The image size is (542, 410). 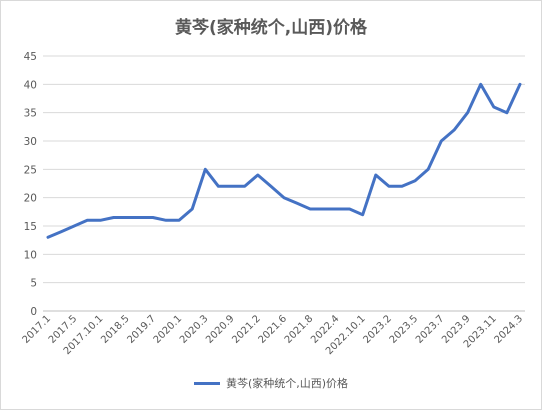 I want to click on x-tick-label: 2021.8, so click(x=299, y=329).